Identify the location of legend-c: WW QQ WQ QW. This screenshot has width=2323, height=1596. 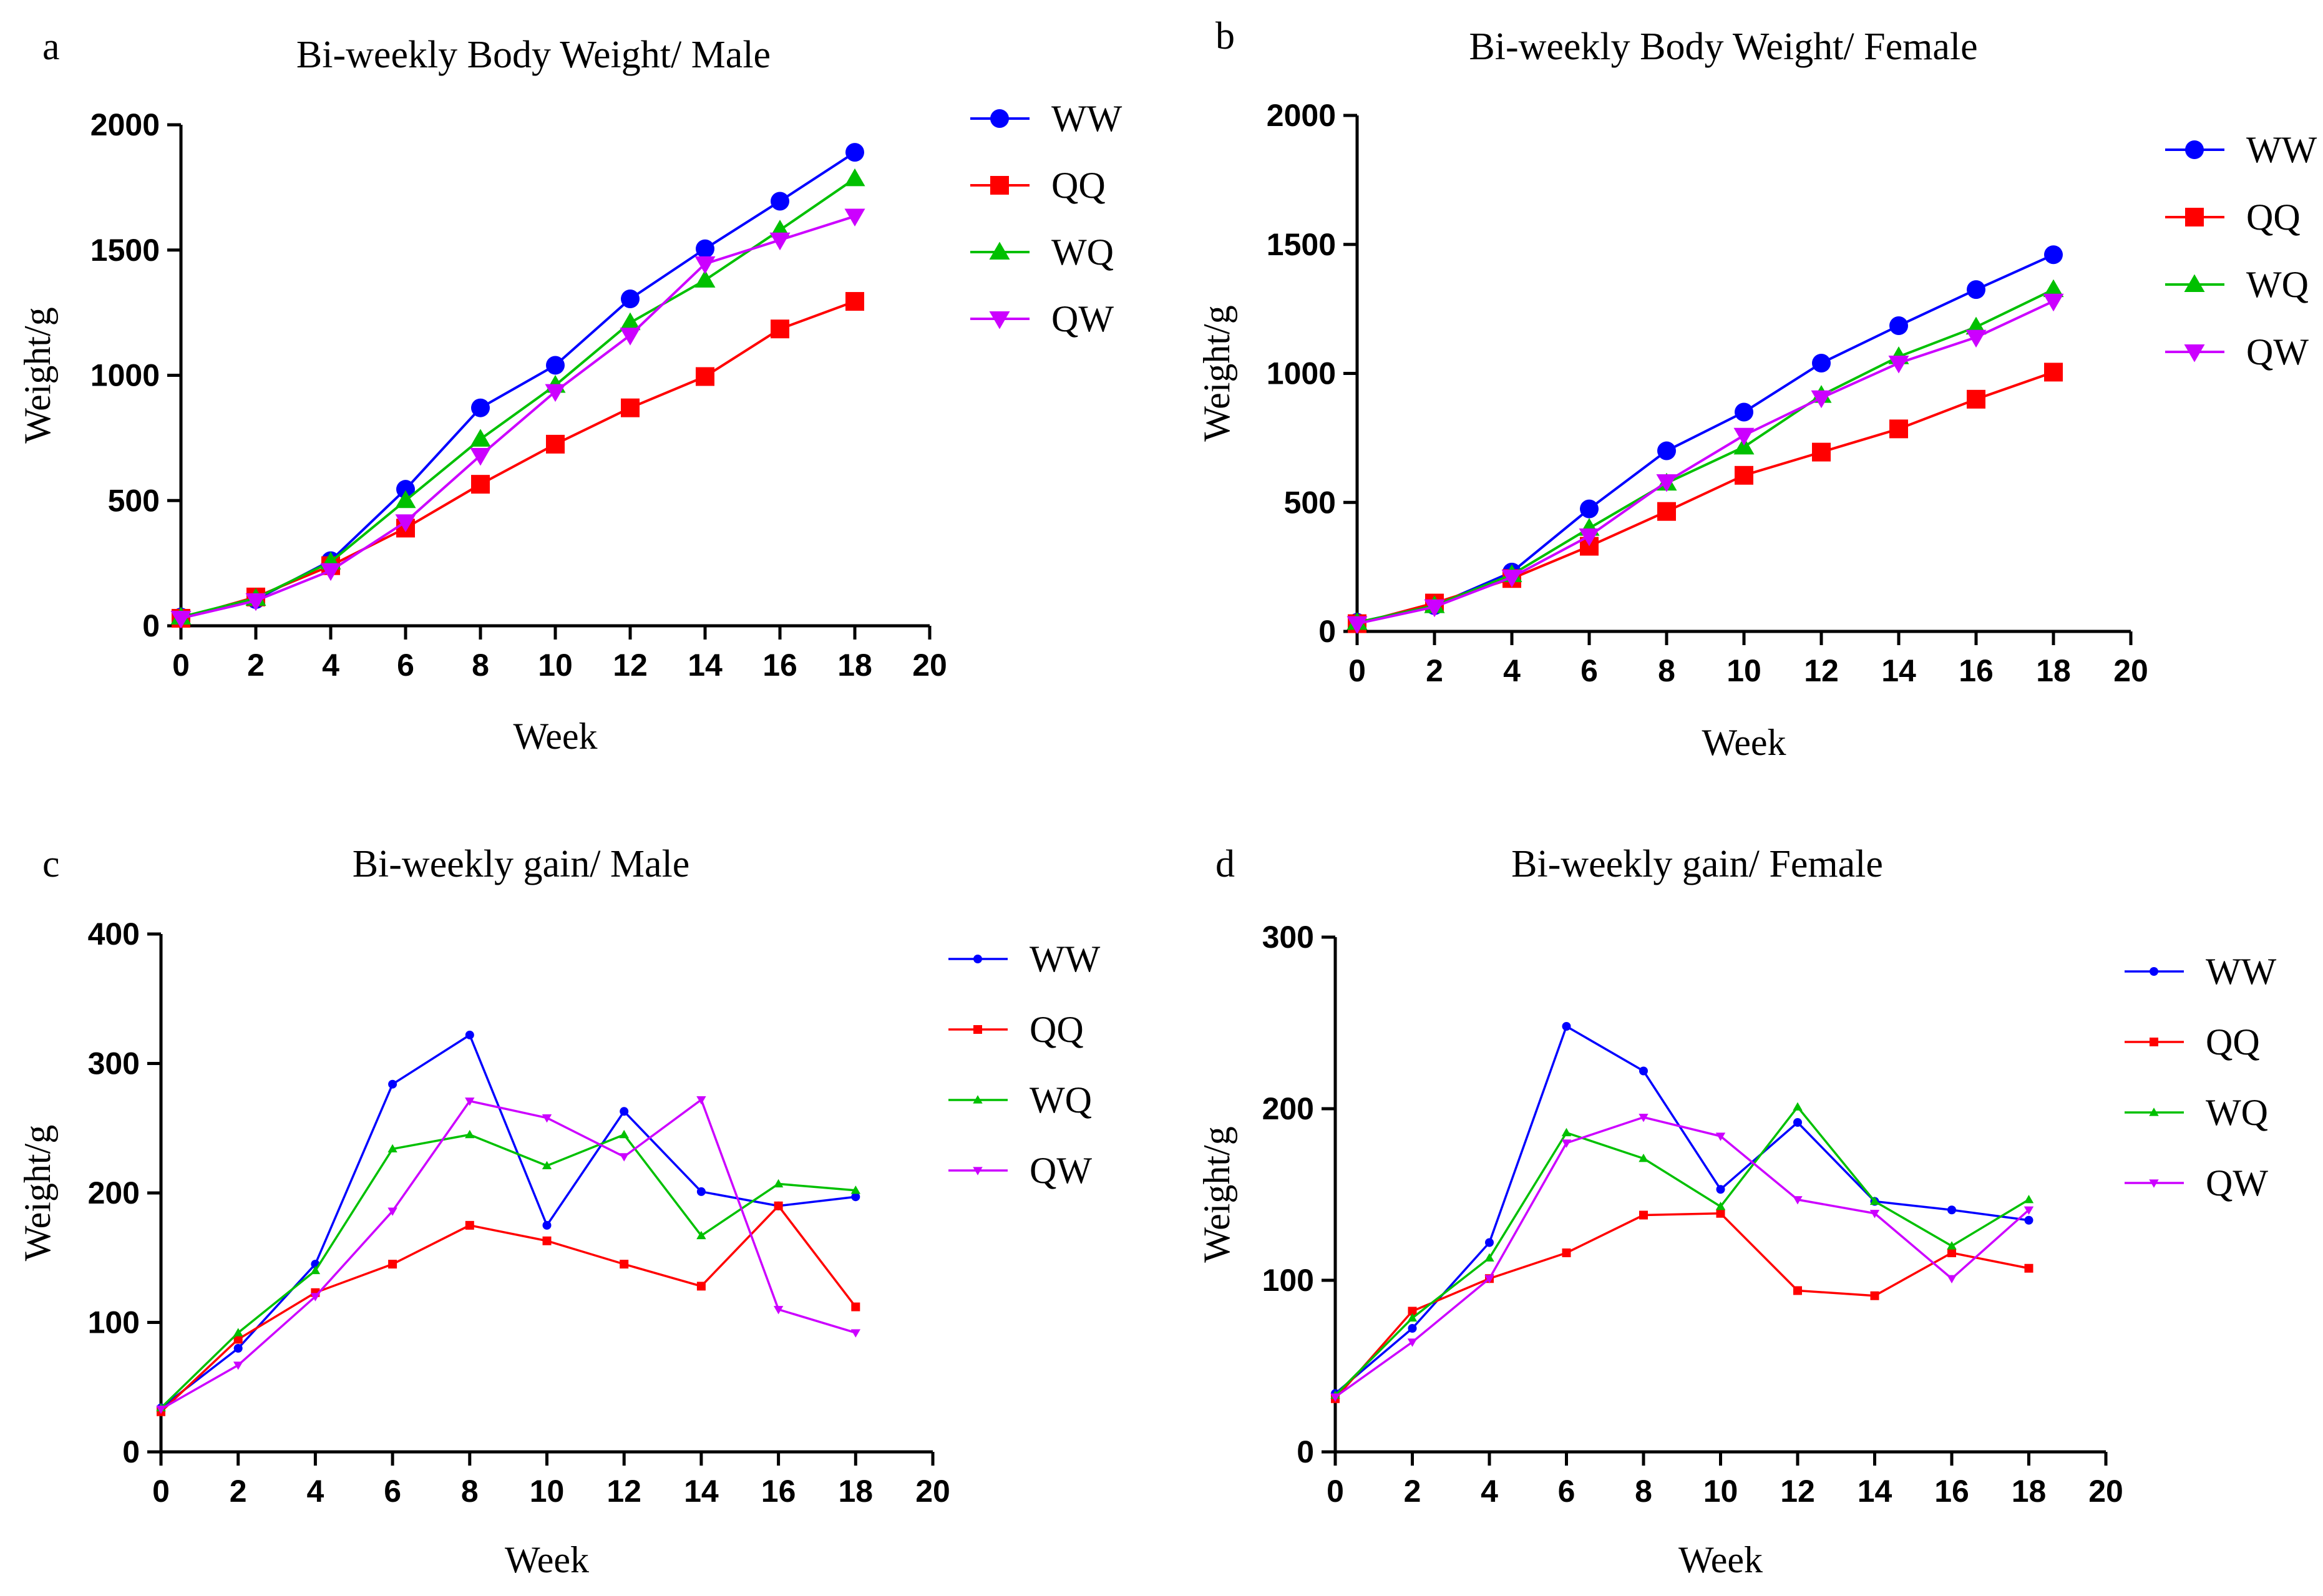
(1024, 1064).